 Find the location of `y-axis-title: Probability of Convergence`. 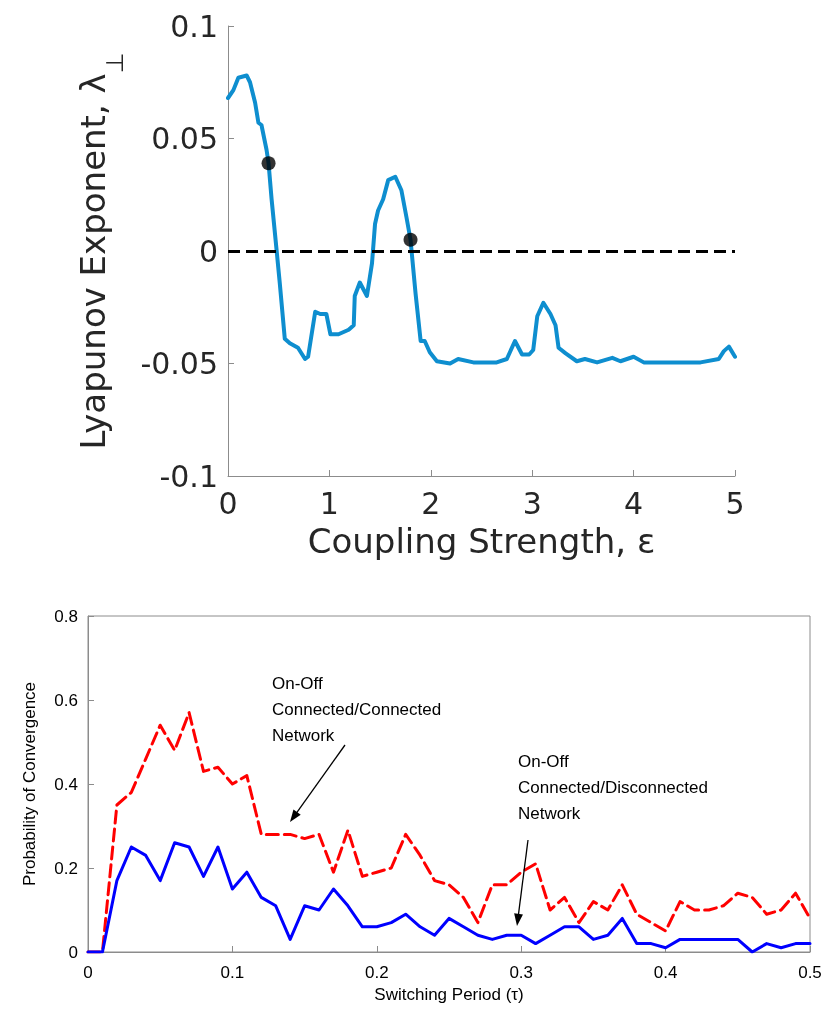

y-axis-title: Probability of Convergence is located at coordinates (29, 784).